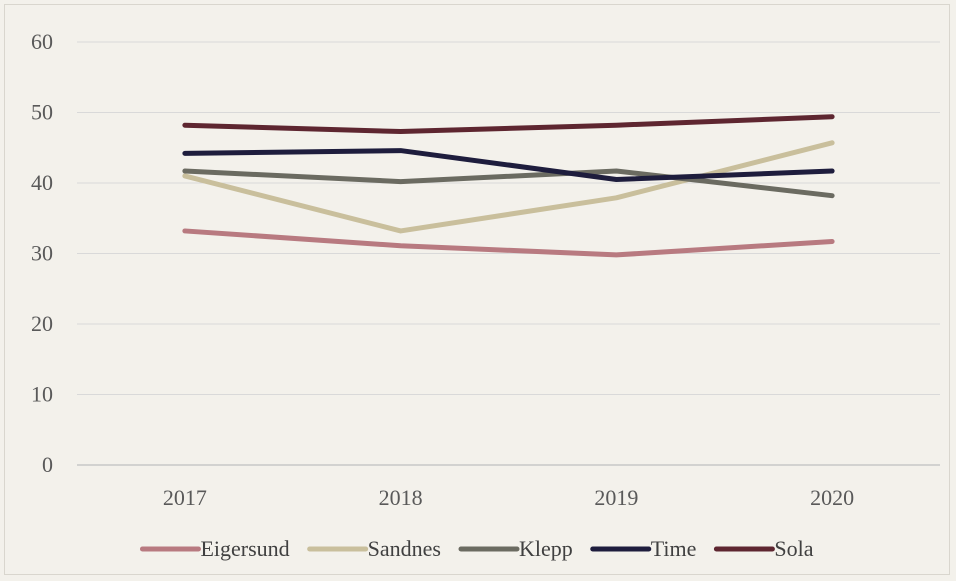 This screenshot has width=956, height=581. I want to click on legend-label: Time, so click(674, 548).